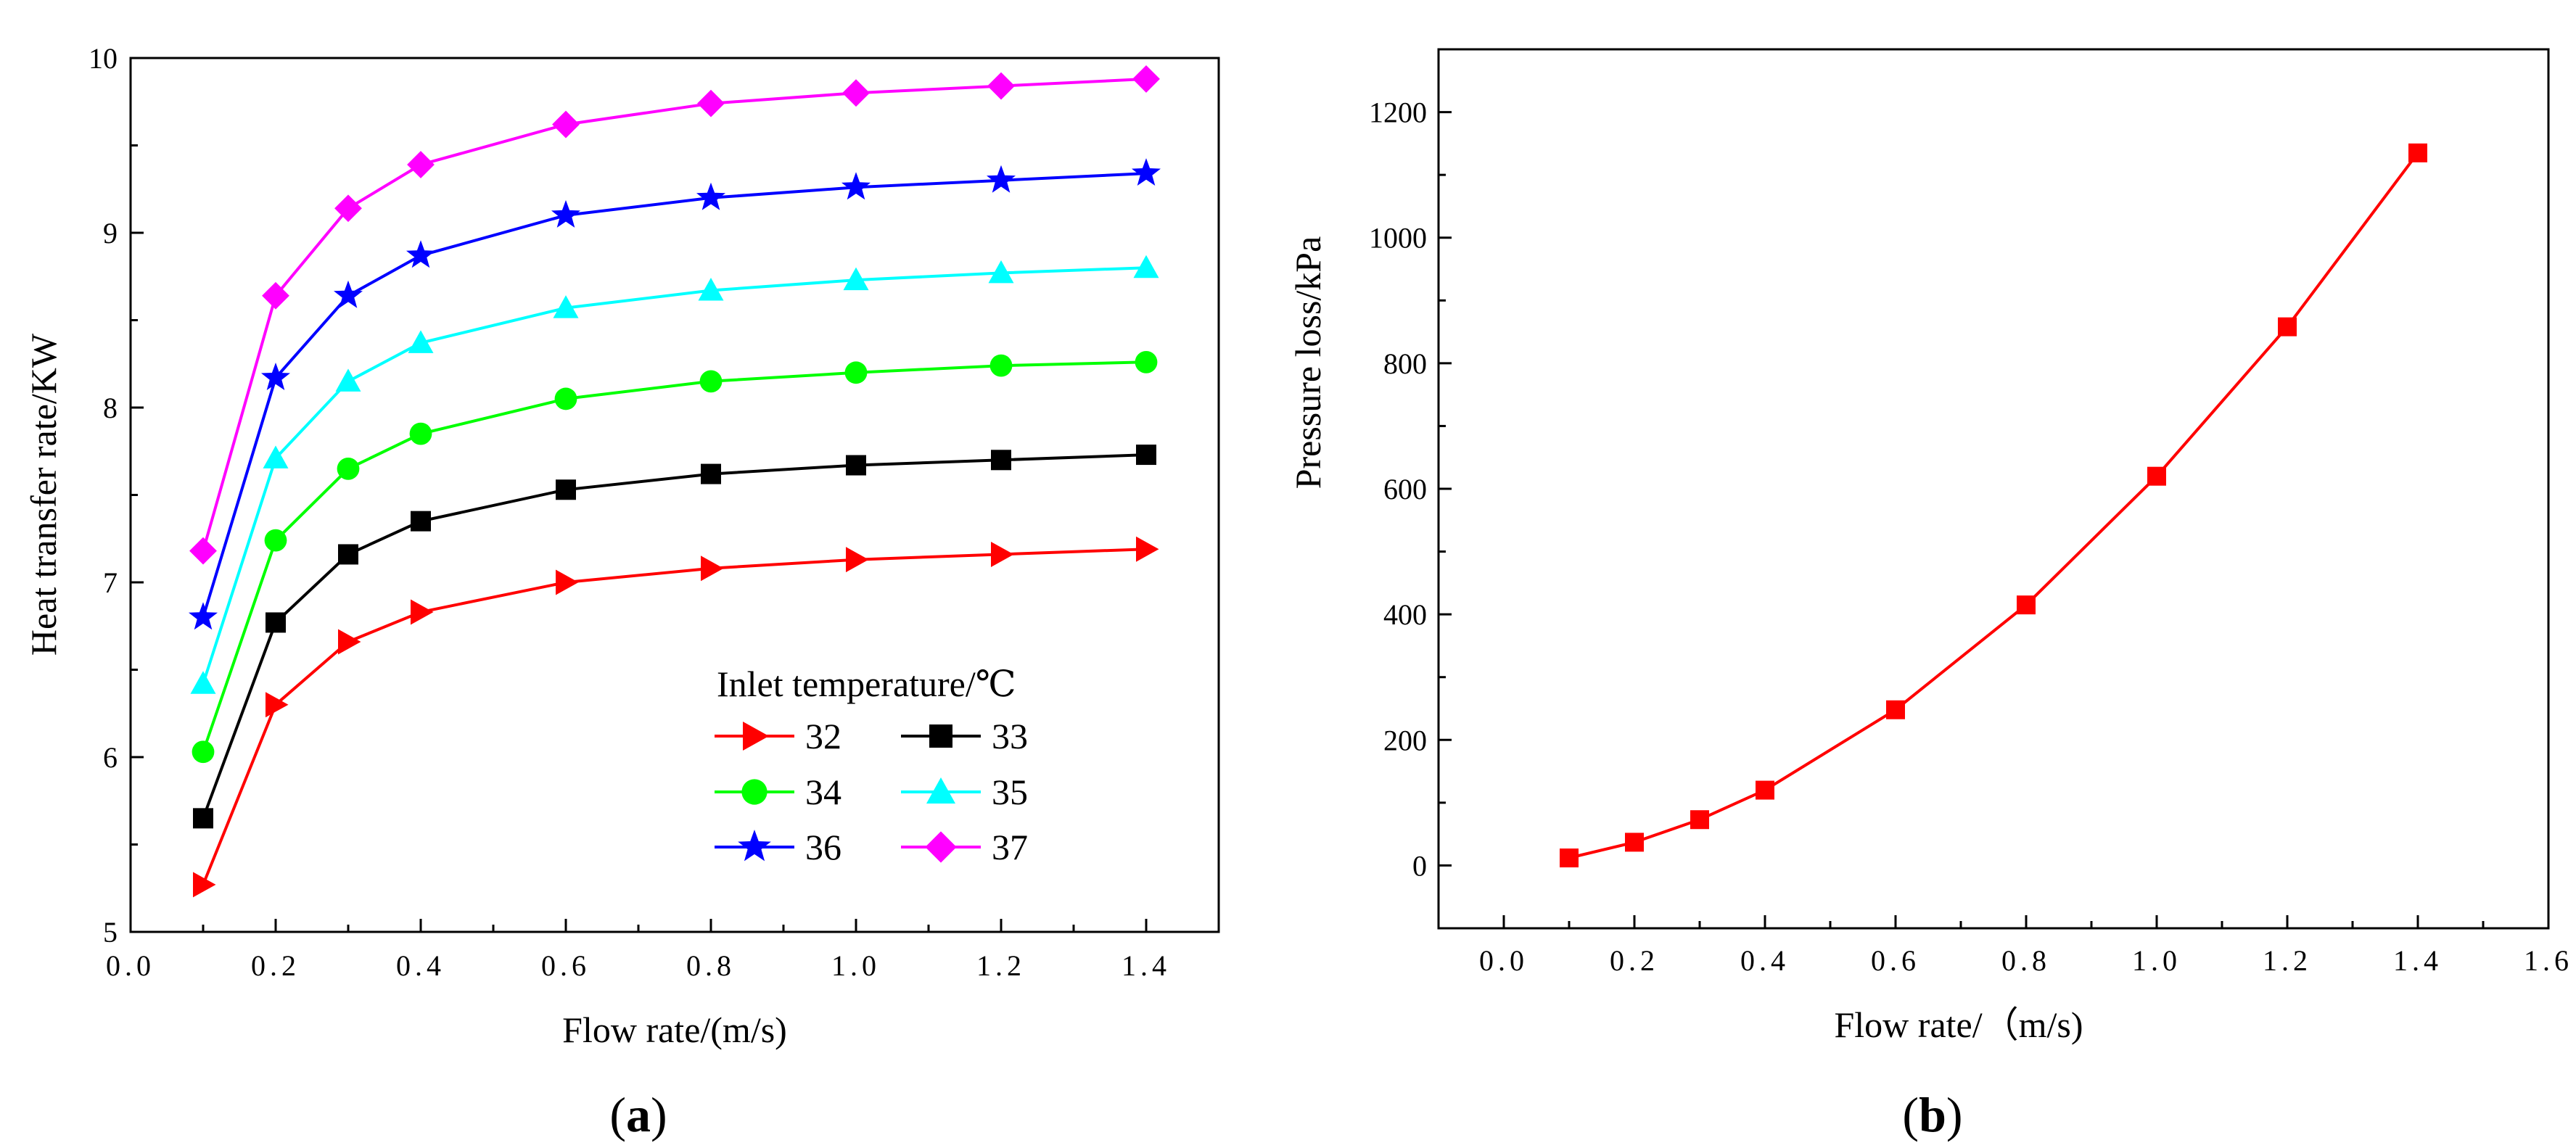 This screenshot has width=2576, height=1148. Describe the element at coordinates (1419, 865) in the screenshot. I see `chart-b-y-tick-label: 0` at that location.